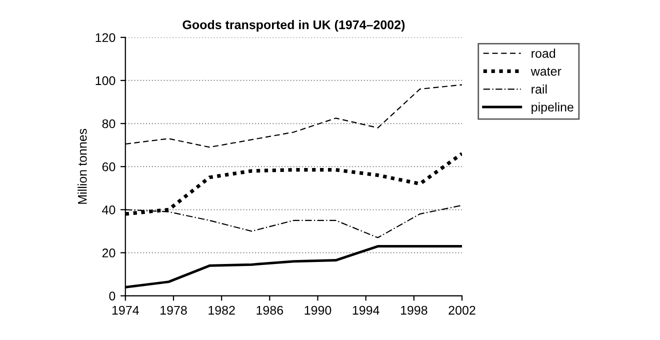 Image resolution: width=660 pixels, height=340 pixels. I want to click on y-tick-label: 100, so click(106, 81).